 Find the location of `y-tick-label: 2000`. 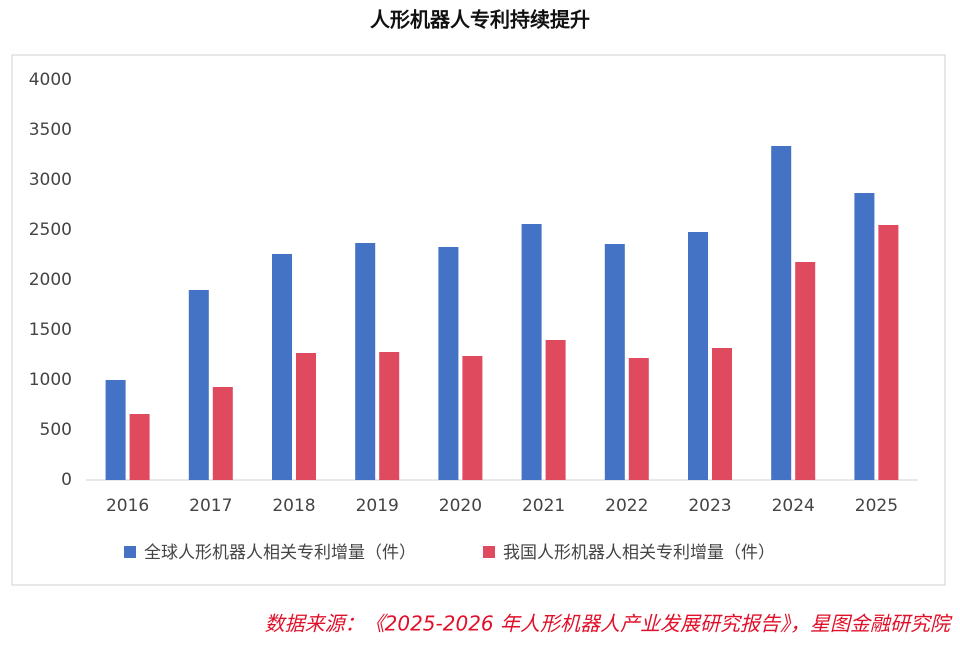

y-tick-label: 2000 is located at coordinates (50, 280).